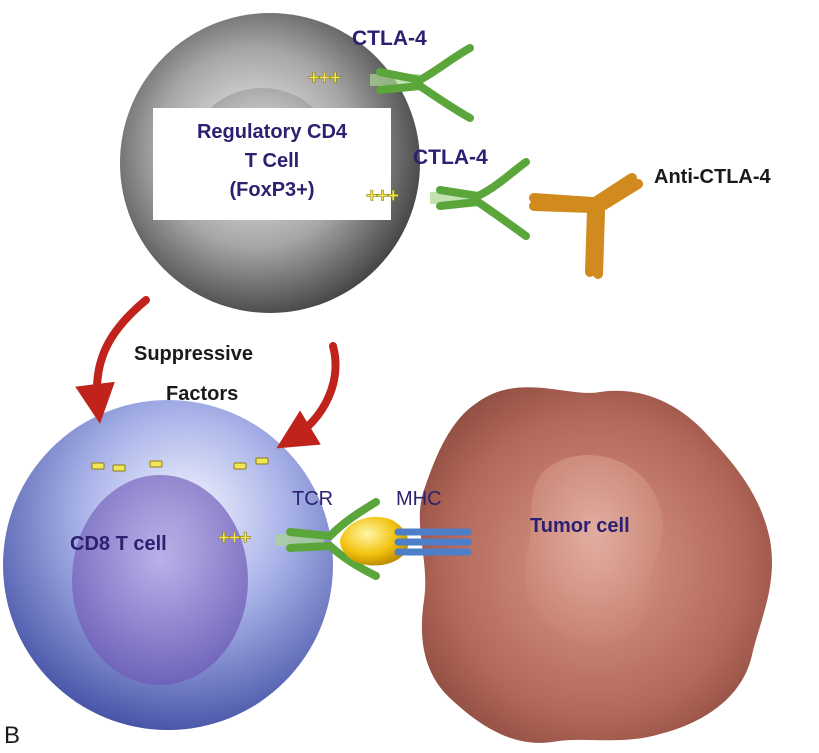 The width and height of the screenshot is (819, 753). I want to click on treg-label-box, so click(272, 164).